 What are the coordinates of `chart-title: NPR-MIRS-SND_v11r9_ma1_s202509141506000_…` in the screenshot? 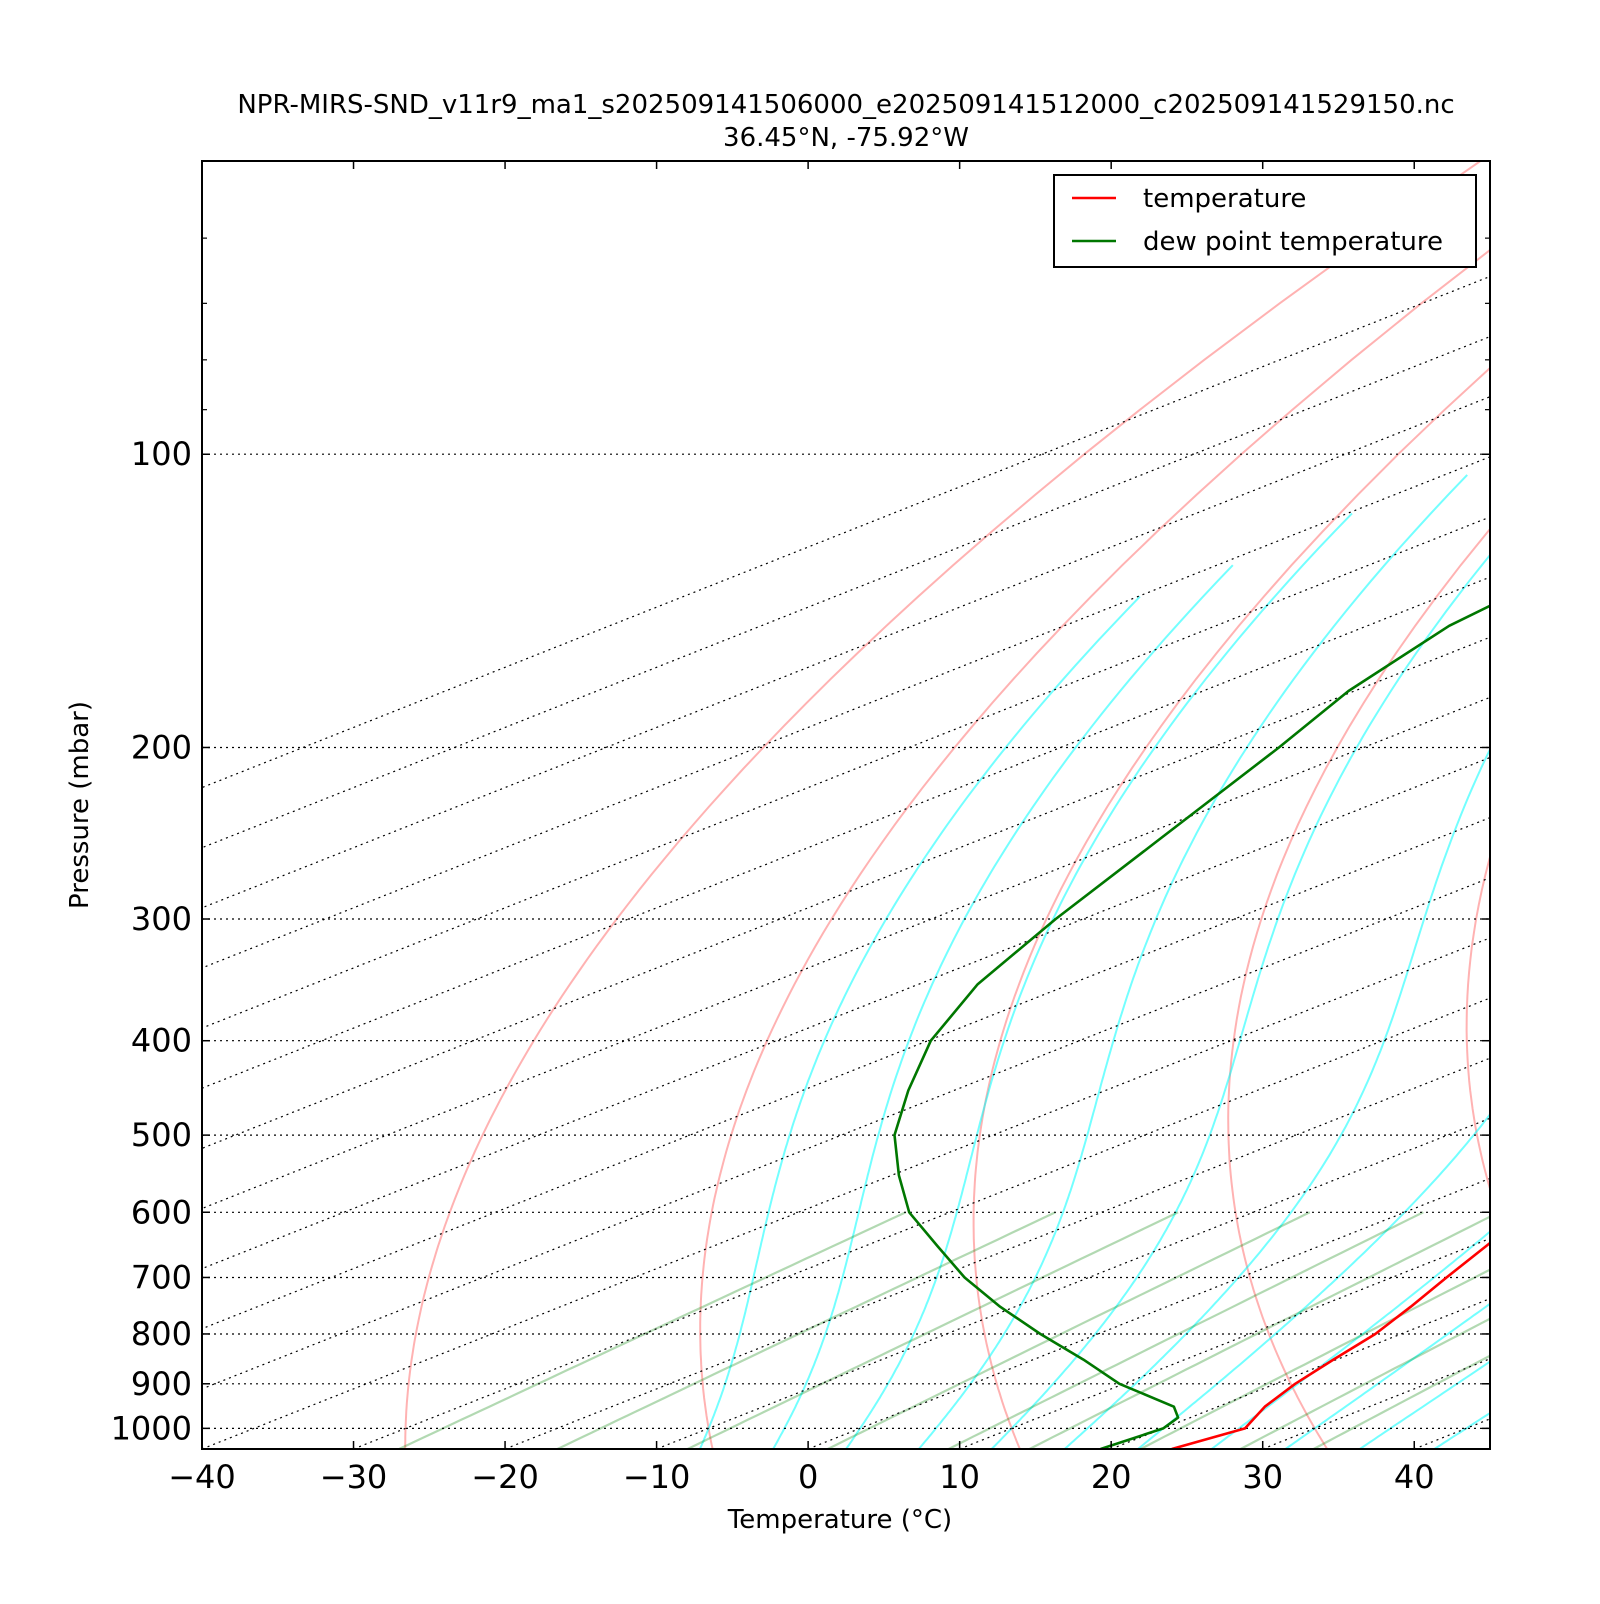 It's located at (845, 105).